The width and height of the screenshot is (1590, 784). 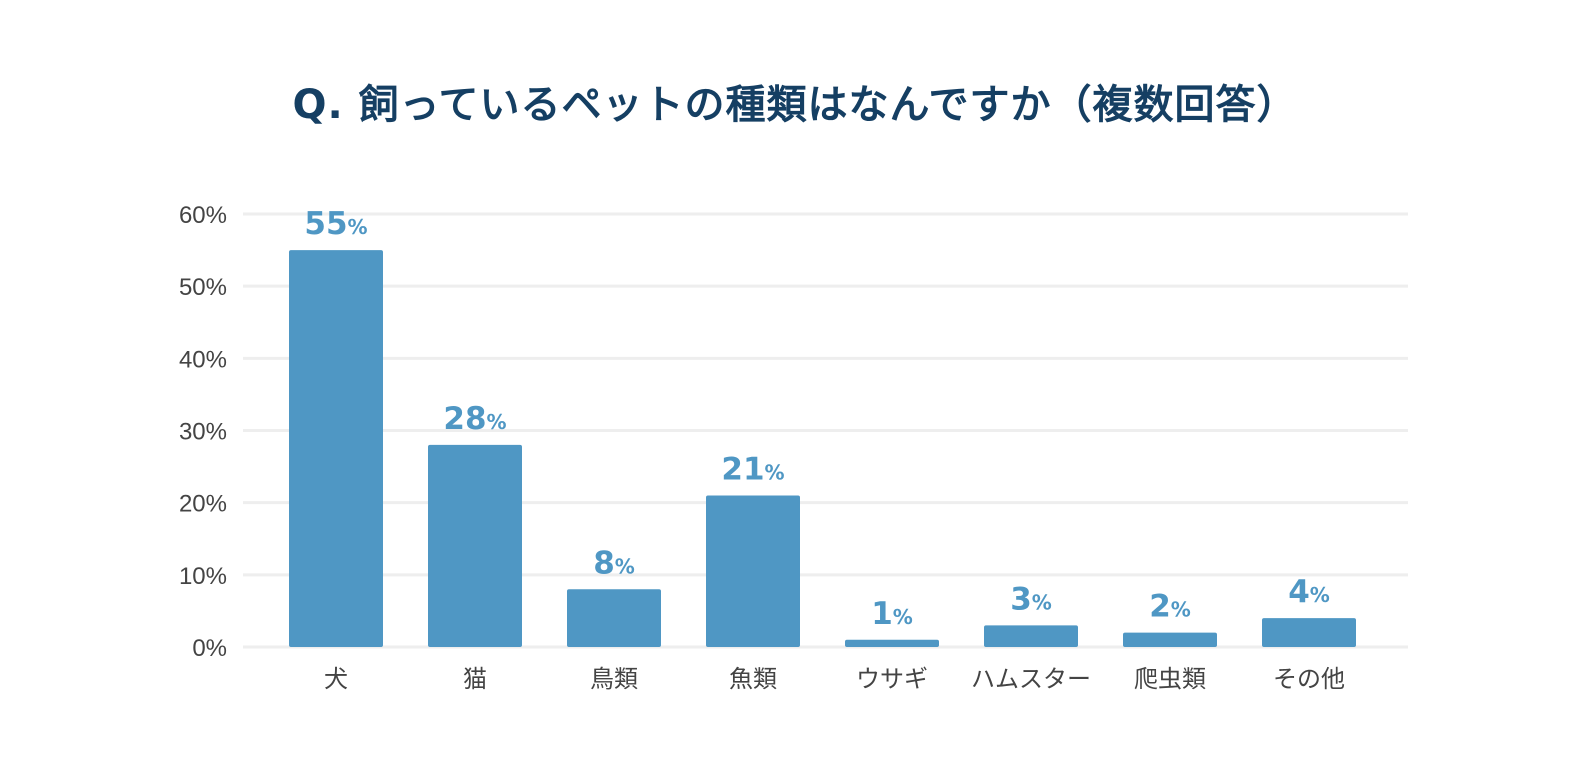 What do you see at coordinates (1309, 592) in the screenshot?
I see `value-label: 4%` at bounding box center [1309, 592].